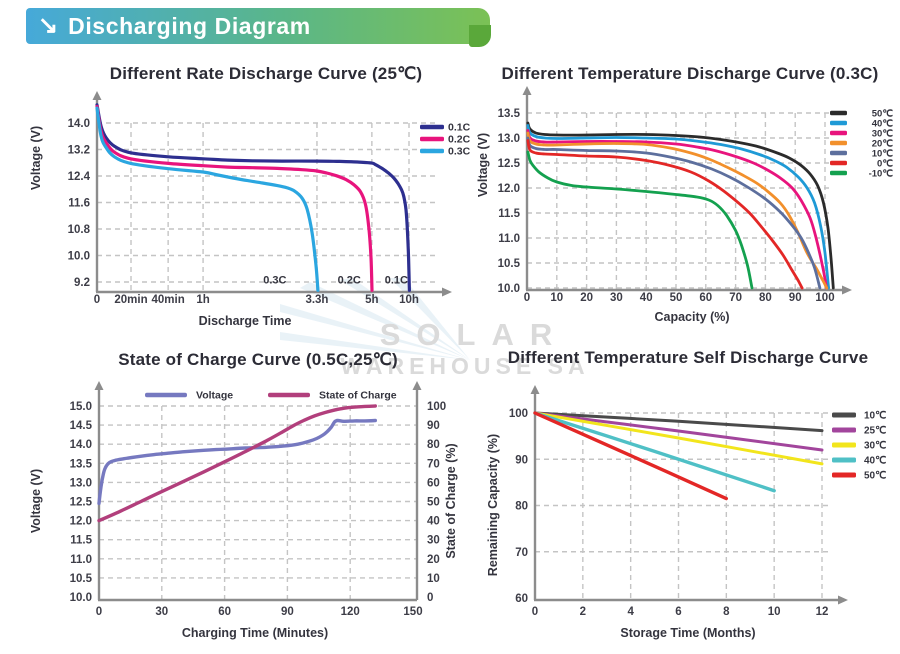 This screenshot has width=900, height=654. Describe the element at coordinates (237, 462) in the screenshot. I see `series-Voltage` at that location.